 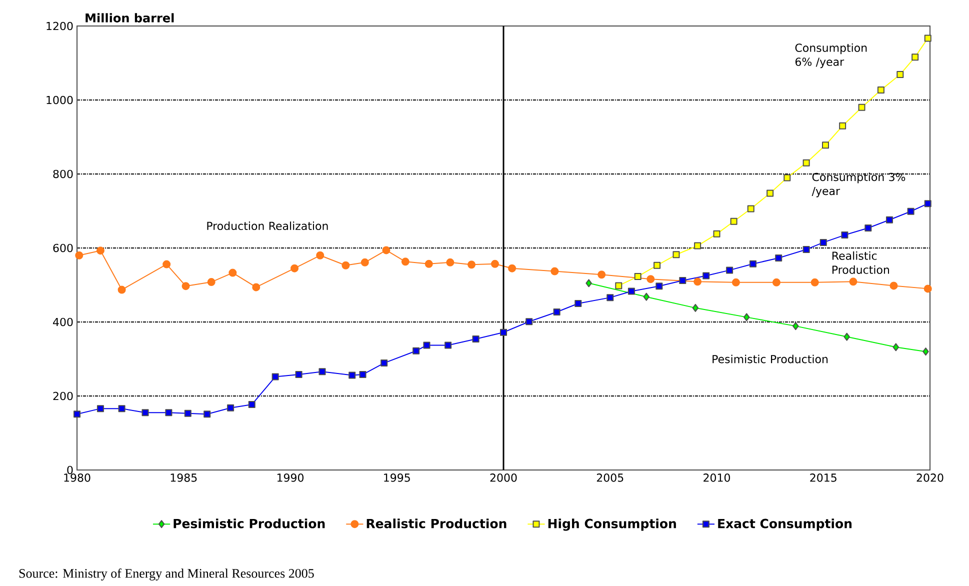 What do you see at coordinates (860, 262) in the screenshot?
I see `annotation: Realistic Production` at bounding box center [860, 262].